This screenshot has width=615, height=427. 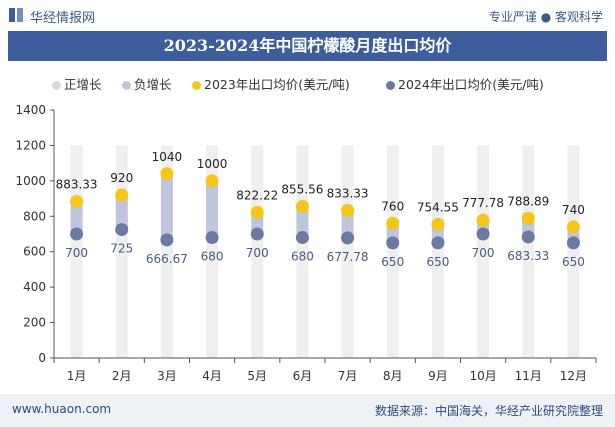 What do you see at coordinates (212, 376) in the screenshot?
I see `x-tick-label: 4月` at bounding box center [212, 376].